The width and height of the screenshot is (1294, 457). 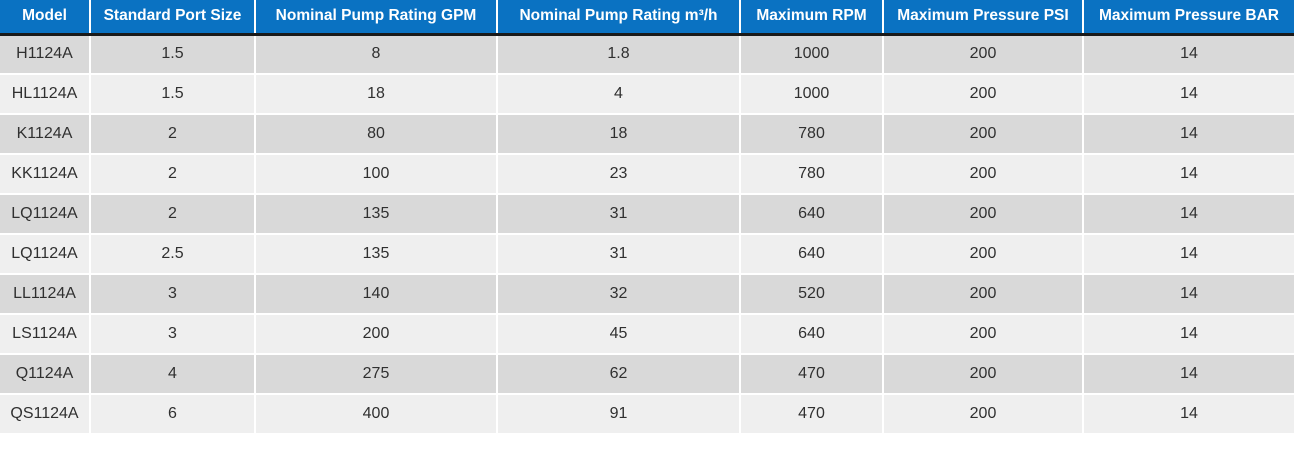 What do you see at coordinates (376, 18) in the screenshot?
I see `column-header-rating-gpm: Nominal Pump Rating GPM` at bounding box center [376, 18].